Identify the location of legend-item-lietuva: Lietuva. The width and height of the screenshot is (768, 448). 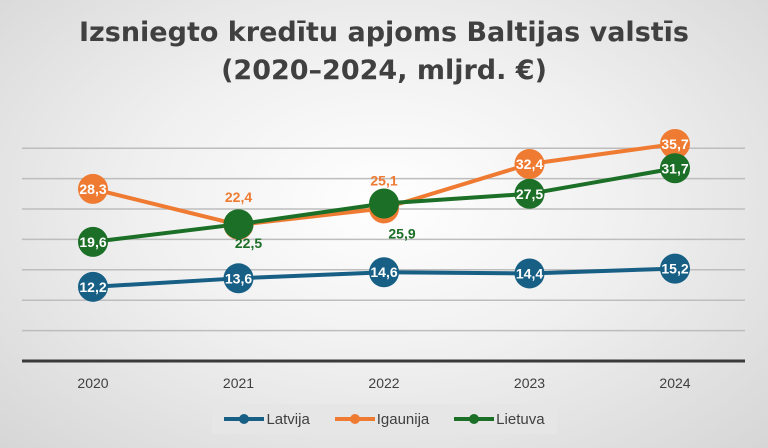
(499, 419).